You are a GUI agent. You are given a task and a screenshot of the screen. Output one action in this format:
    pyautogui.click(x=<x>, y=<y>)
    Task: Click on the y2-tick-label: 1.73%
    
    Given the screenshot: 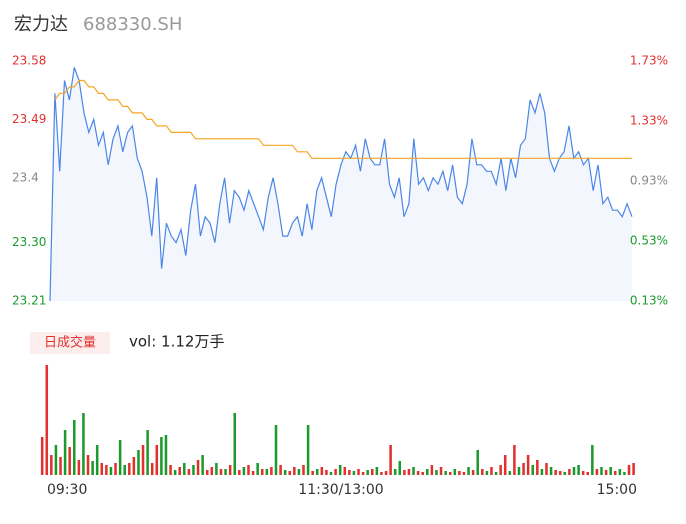 What is the action you would take?
    pyautogui.click(x=649, y=61)
    